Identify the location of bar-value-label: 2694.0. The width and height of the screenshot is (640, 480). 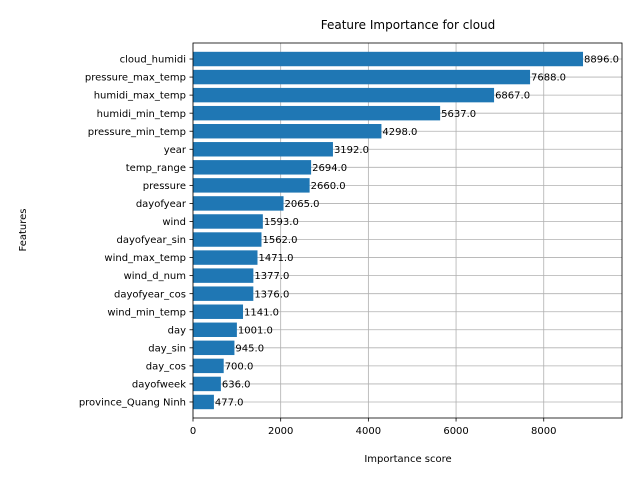
(329, 168).